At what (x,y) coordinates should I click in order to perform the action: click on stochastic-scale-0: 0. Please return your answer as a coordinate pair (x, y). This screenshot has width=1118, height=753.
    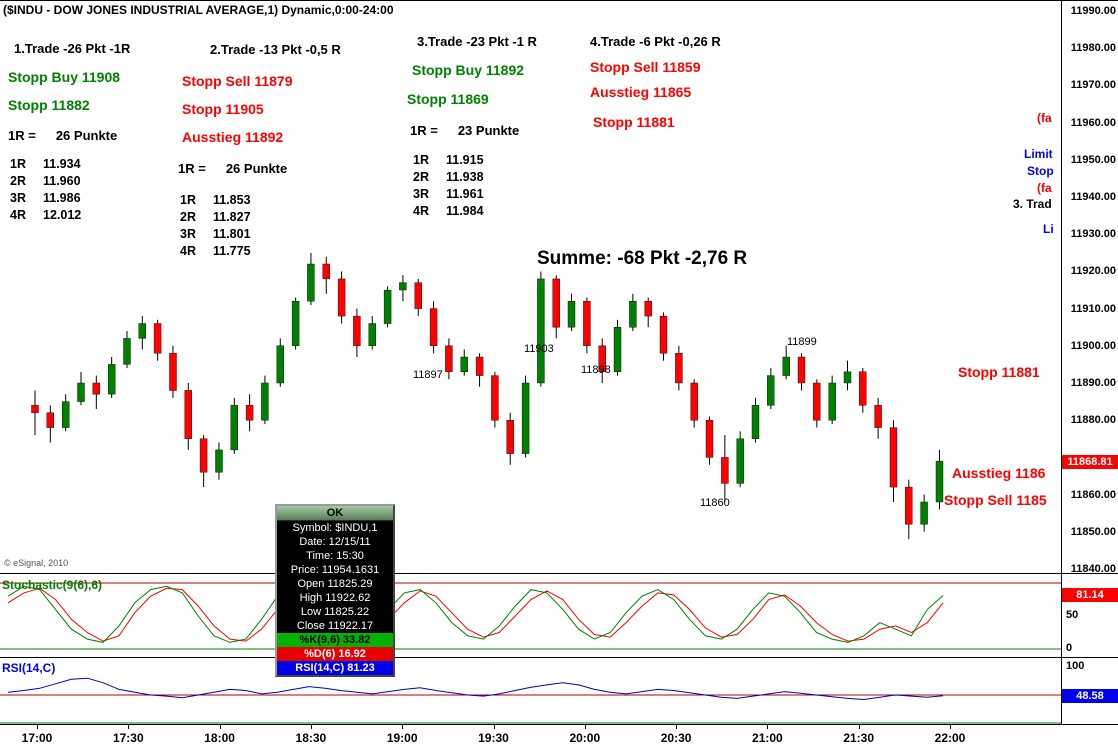
    Looking at the image, I should click on (1069, 648).